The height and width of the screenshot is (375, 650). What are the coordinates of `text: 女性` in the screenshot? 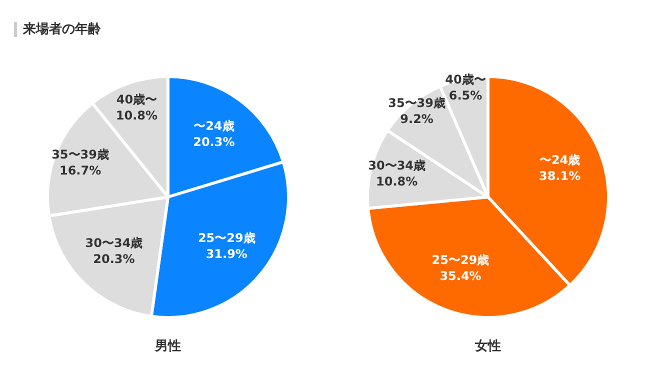 It's located at (488, 346).